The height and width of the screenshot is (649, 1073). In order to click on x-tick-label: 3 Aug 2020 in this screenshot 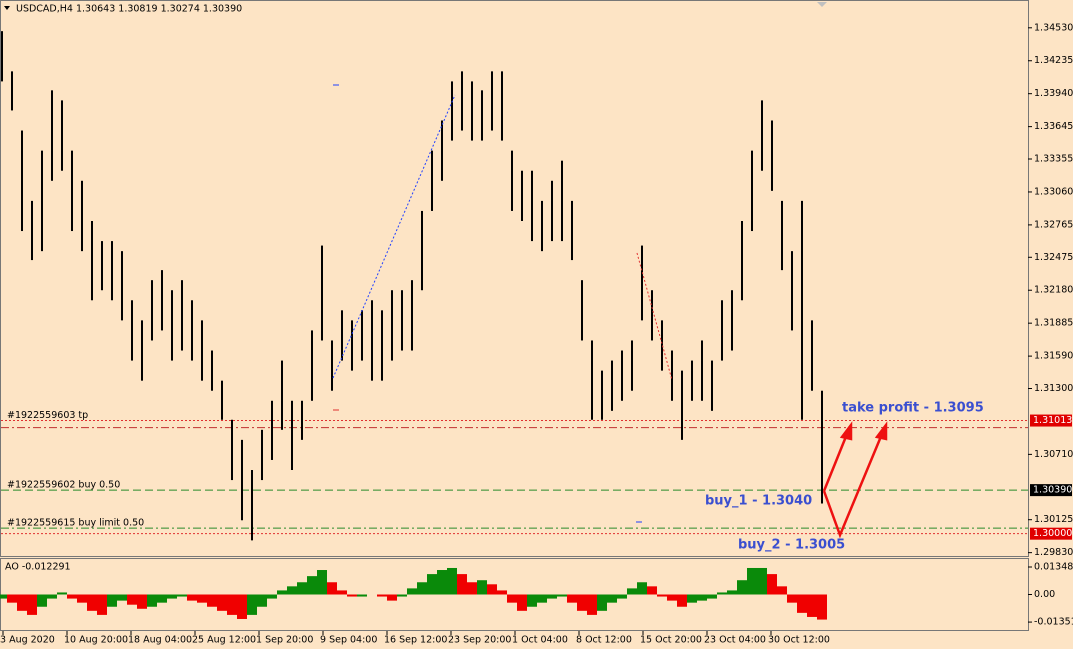, I will do `click(27, 640)`.